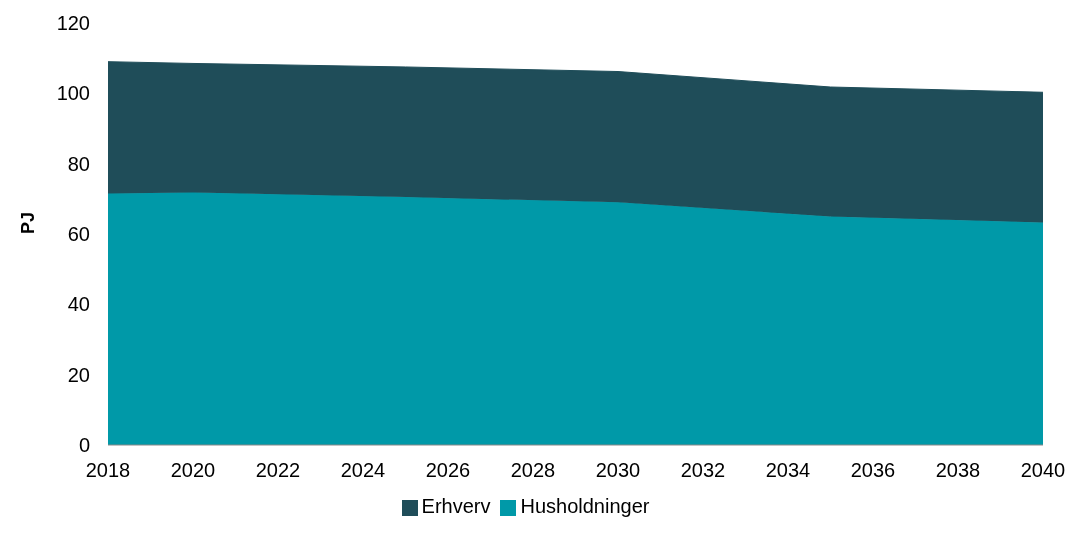 The height and width of the screenshot is (535, 1081). What do you see at coordinates (788, 470) in the screenshot?
I see `x-tick-label: 2034` at bounding box center [788, 470].